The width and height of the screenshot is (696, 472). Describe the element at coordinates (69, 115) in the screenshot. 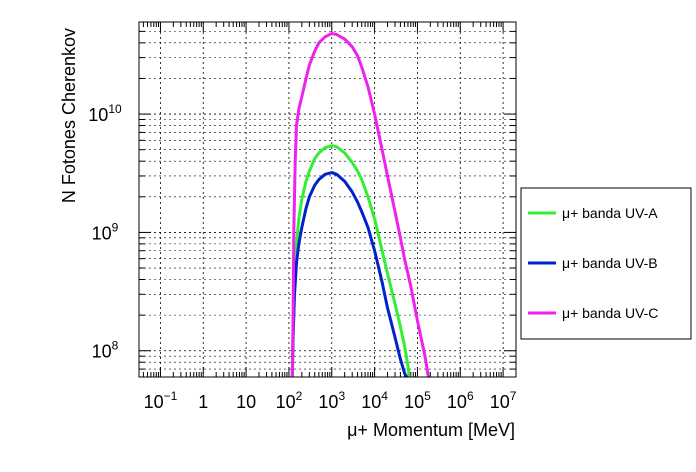

I see `y-axis-label: N Fotones Cherenkov` at that location.